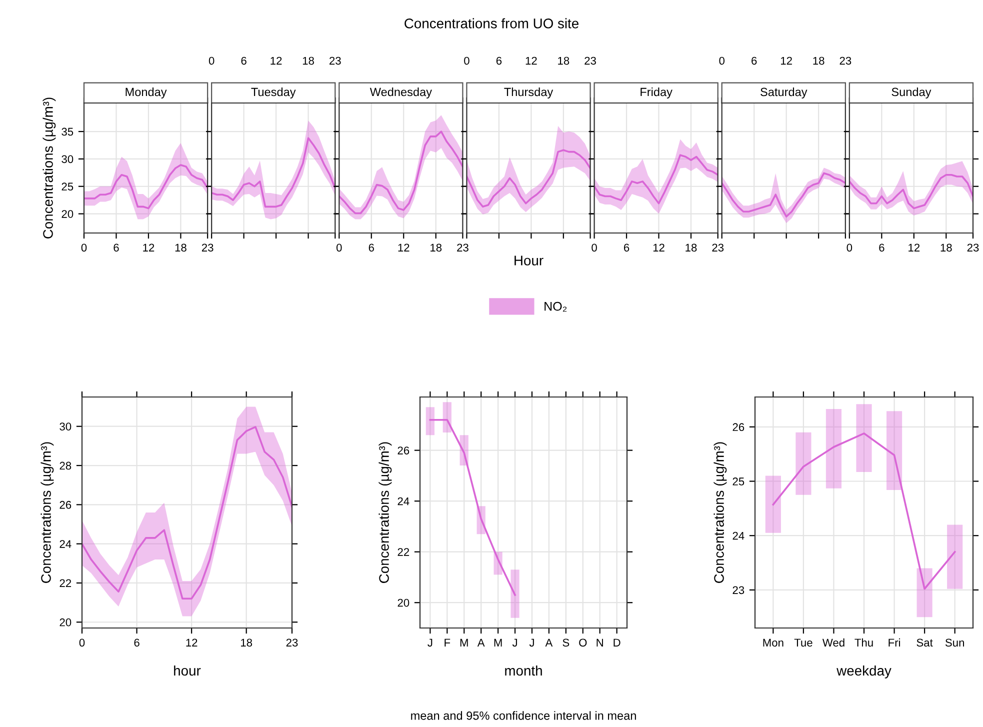 The image size is (983, 727). Describe the element at coordinates (954, 642) in the screenshot. I see `x-tick-label: Sun` at that location.